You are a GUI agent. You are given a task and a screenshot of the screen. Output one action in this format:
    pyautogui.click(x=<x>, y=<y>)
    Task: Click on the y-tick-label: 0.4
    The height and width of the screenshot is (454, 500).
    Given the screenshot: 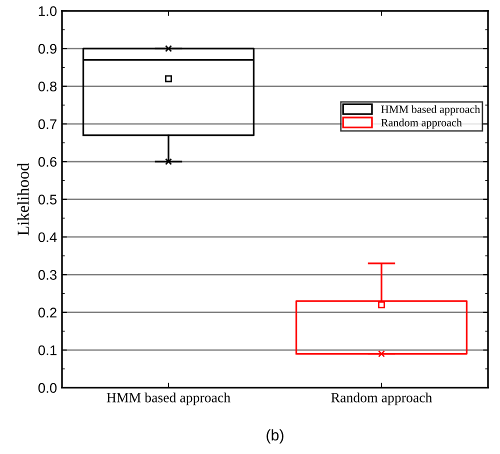 What is the action you would take?
    pyautogui.click(x=47, y=237)
    